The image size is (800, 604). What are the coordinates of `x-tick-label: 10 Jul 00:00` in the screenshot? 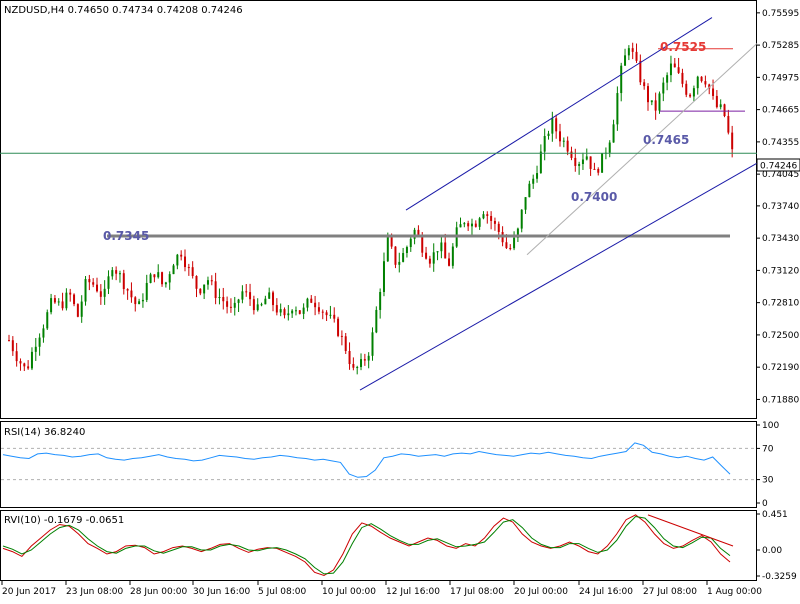 It's located at (349, 592).